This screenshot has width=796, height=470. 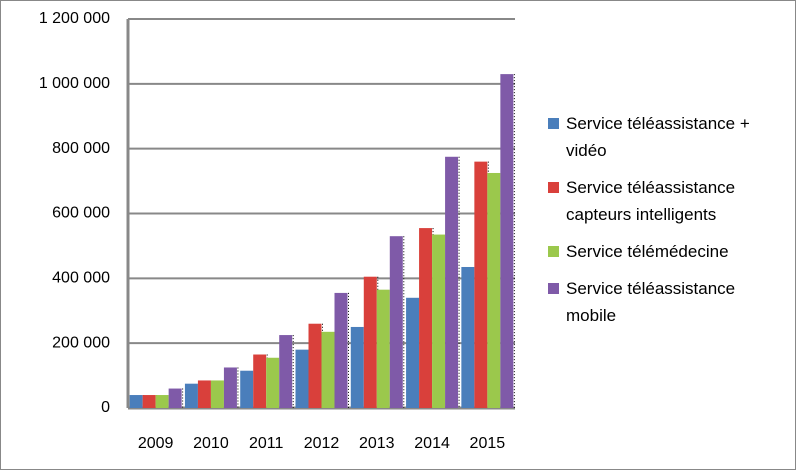 I want to click on legend-entry: Service télémédecine, so click(x=663, y=251).